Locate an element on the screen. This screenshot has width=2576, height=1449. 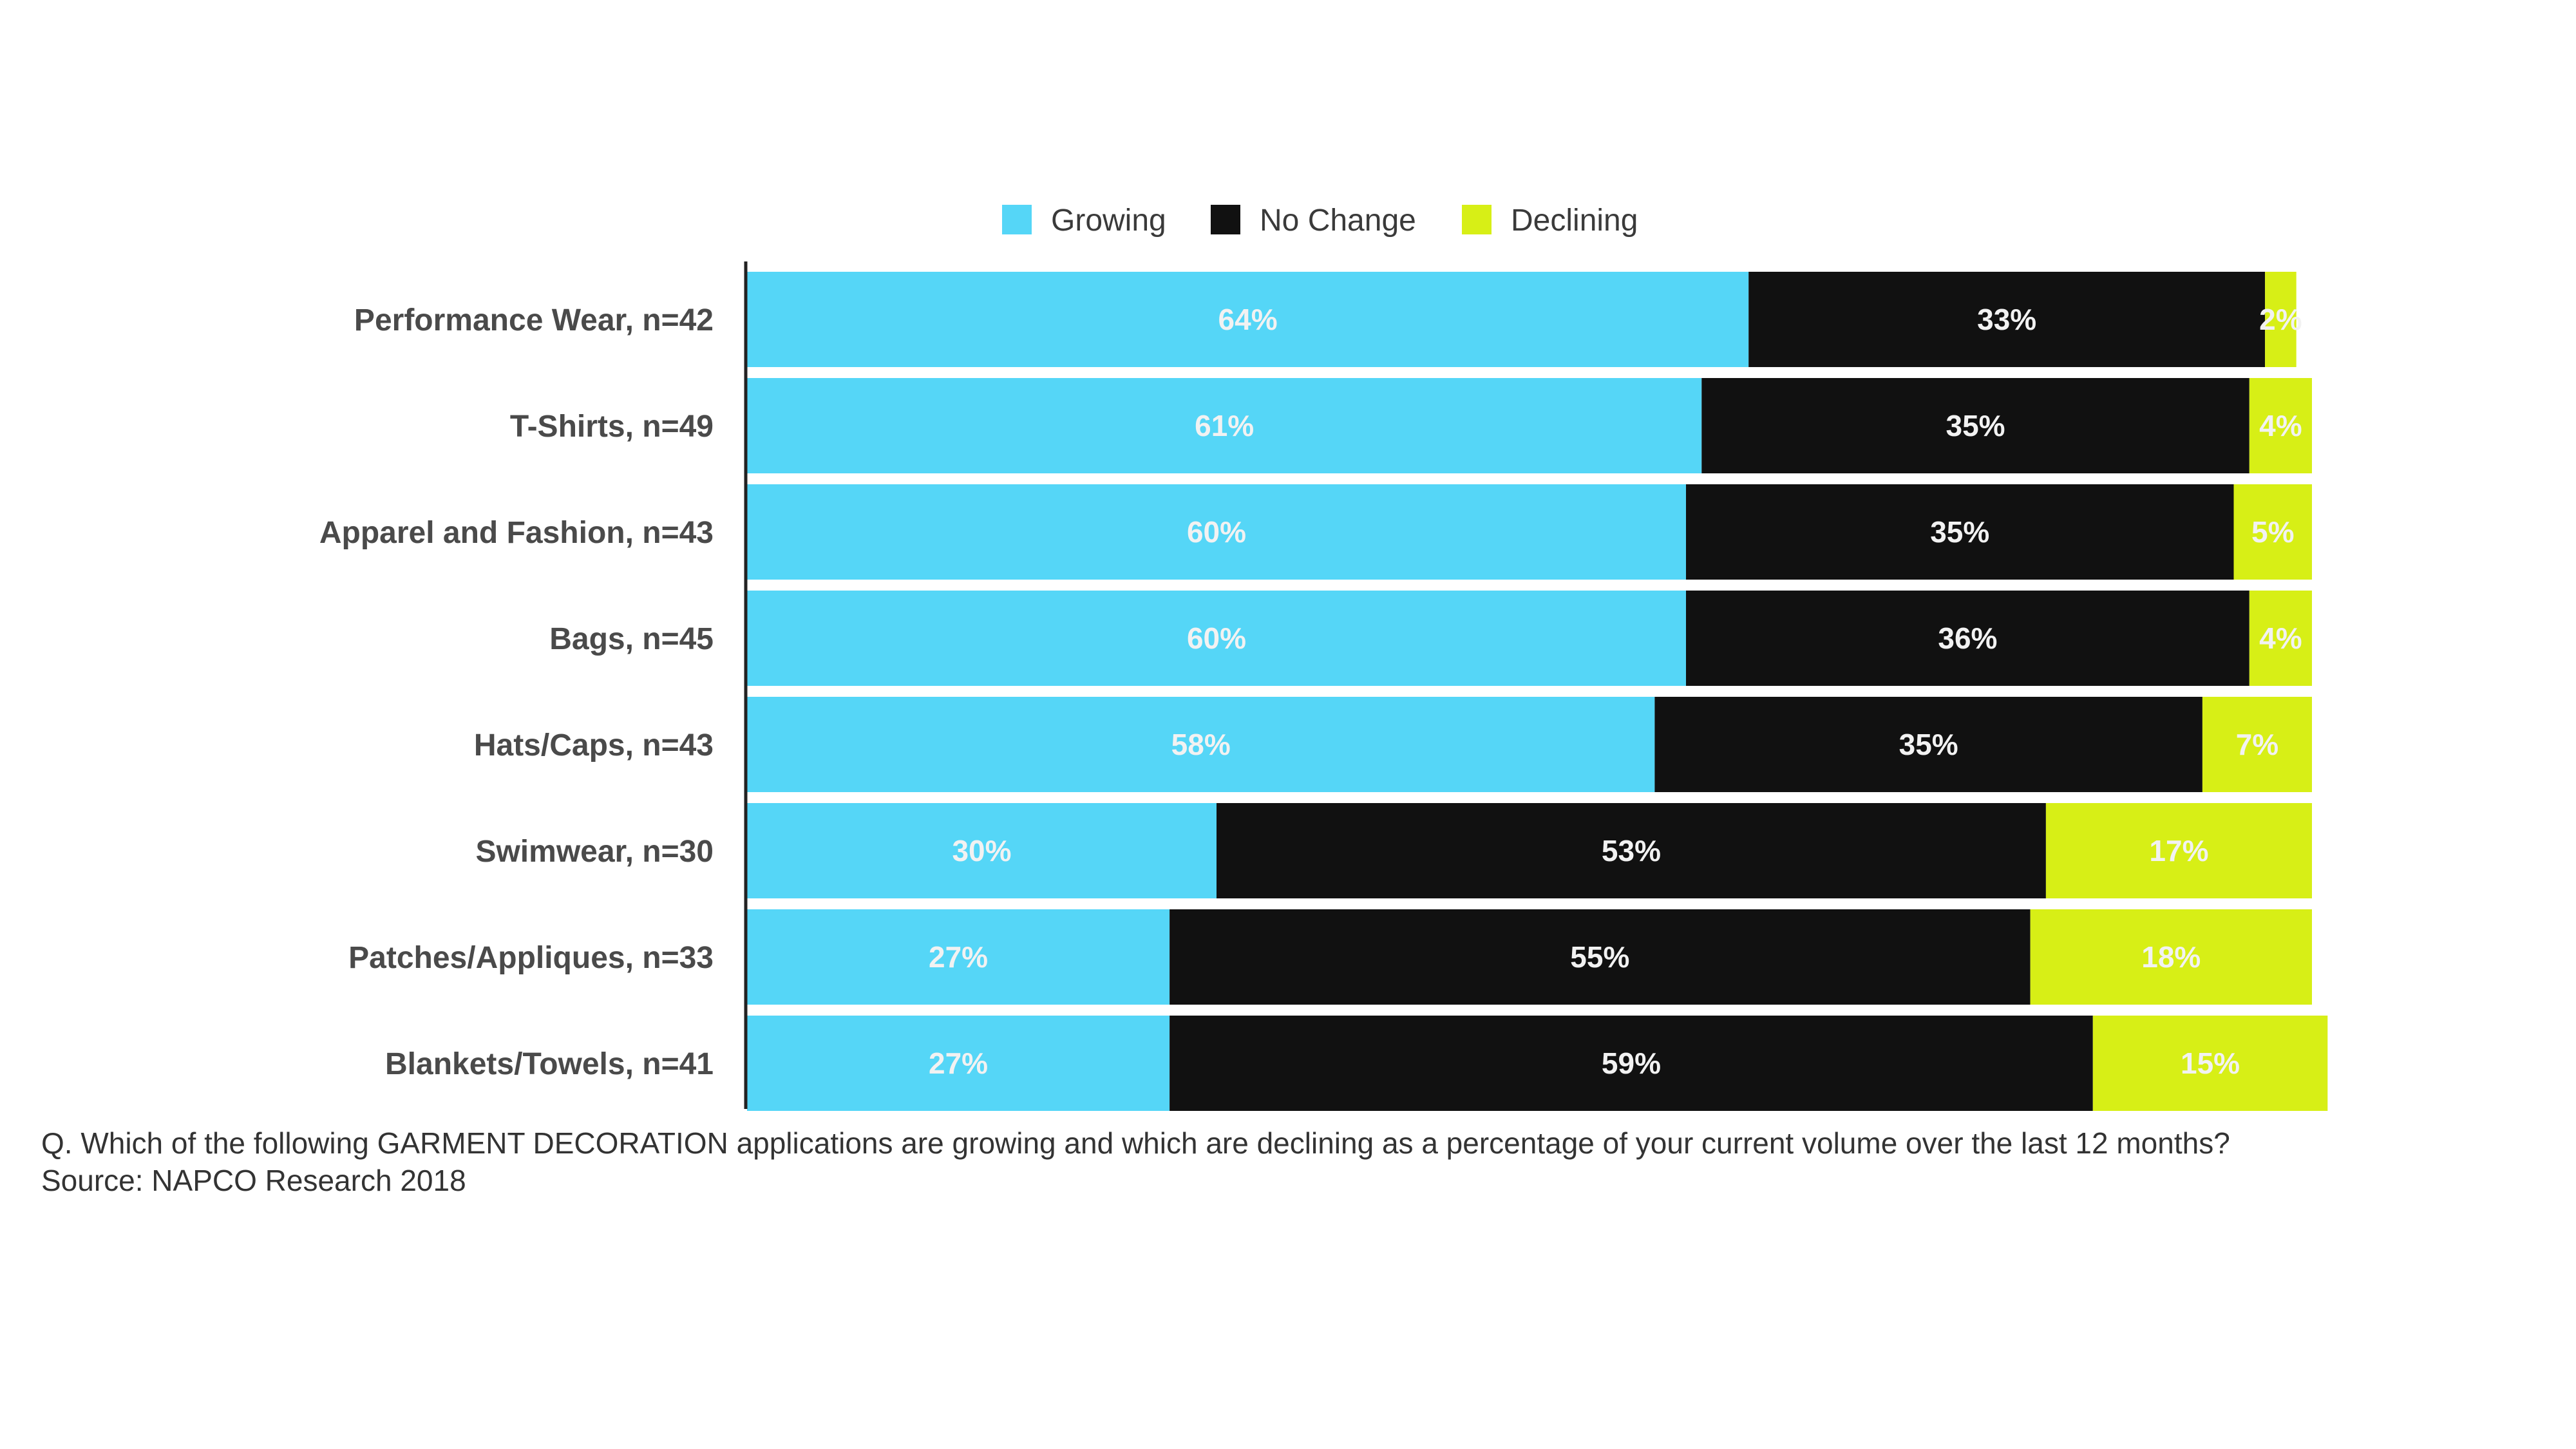
data-label: 17% is located at coordinates (2178, 850).